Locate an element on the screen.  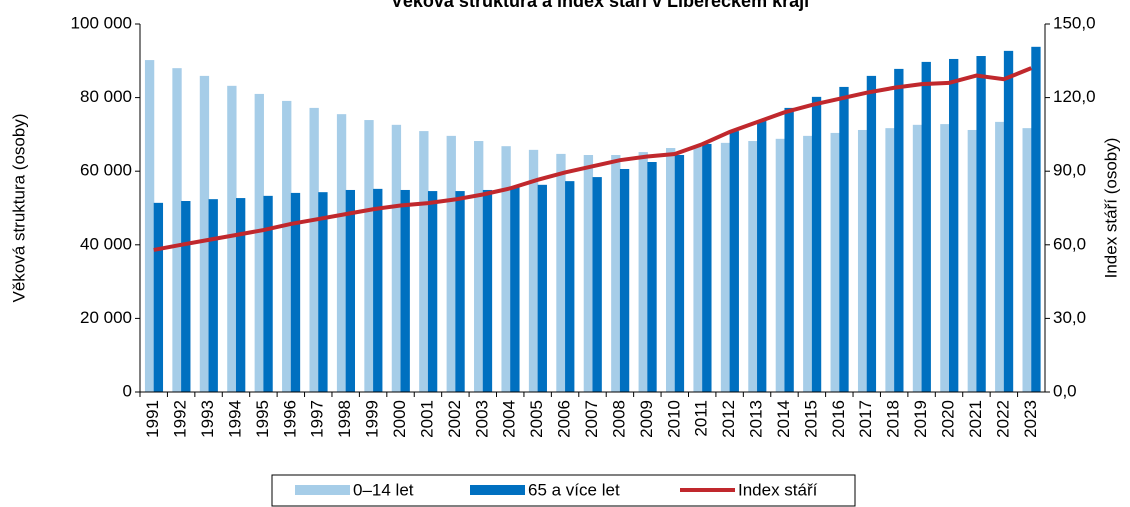
legend-label: Index stáří is located at coordinates (778, 489).